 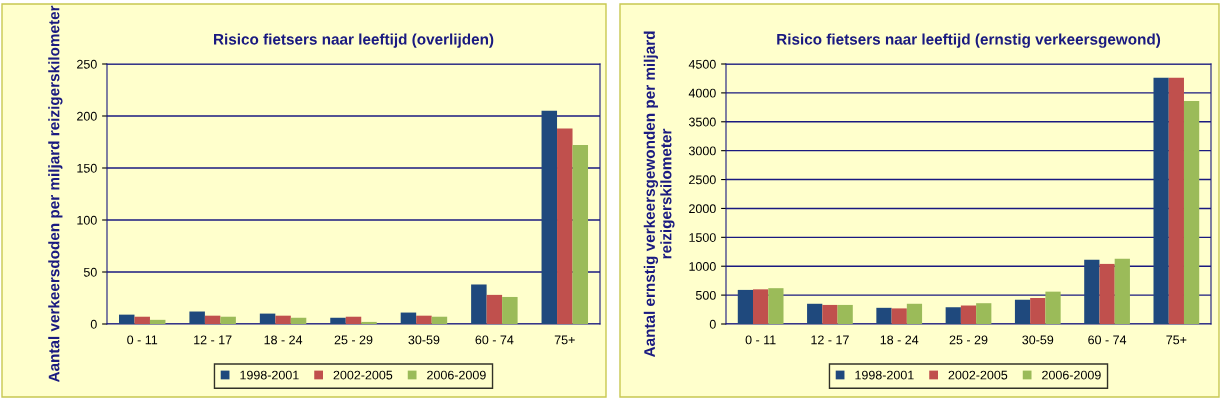 What do you see at coordinates (702, 237) in the screenshot?
I see `y-tick-label: 1500` at bounding box center [702, 237].